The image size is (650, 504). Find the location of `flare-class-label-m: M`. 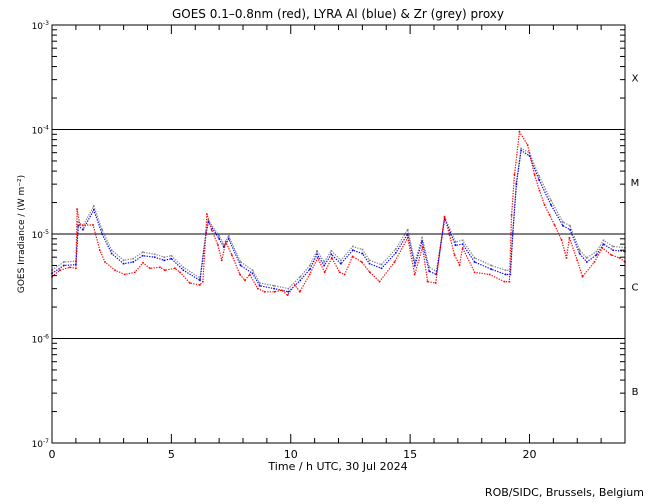

flare-class-label-m: M is located at coordinates (635, 183).